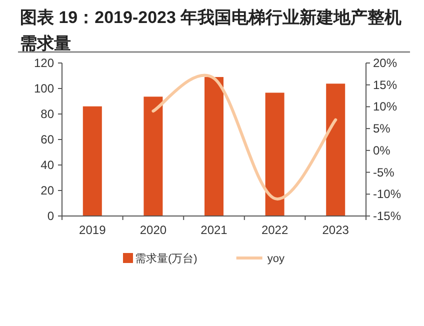 This screenshot has width=424, height=326. What do you see at coordinates (382, 129) in the screenshot?
I see `y2-tick-label: 5%` at bounding box center [382, 129].